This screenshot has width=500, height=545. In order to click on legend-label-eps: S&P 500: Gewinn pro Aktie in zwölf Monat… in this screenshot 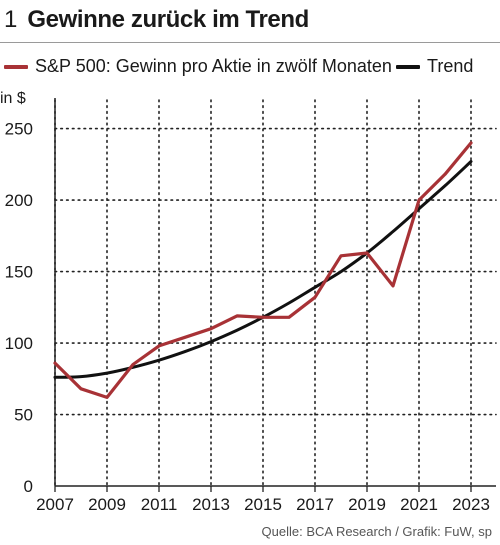, I will do `click(213, 66)`.